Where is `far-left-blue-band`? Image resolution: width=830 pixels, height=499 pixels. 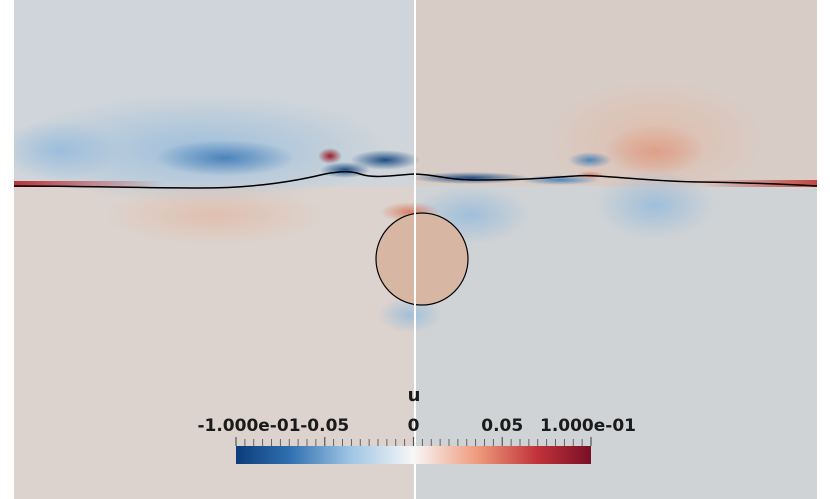
far-left-blue-band is located at coordinates (67, 150).